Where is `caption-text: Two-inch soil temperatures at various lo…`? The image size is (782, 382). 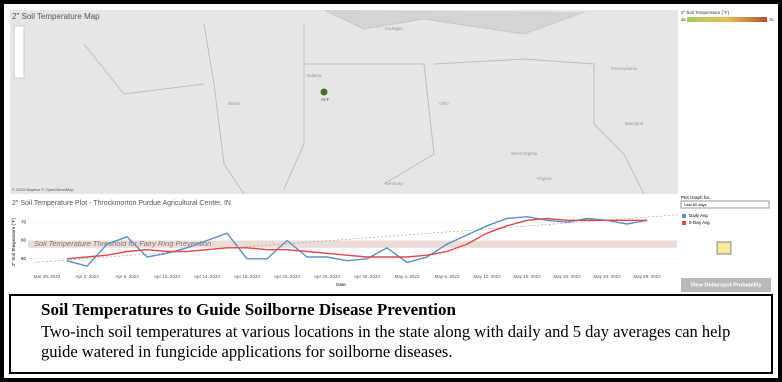
caption-text: Two-inch soil temperatures at various lo… is located at coordinates (386, 341).